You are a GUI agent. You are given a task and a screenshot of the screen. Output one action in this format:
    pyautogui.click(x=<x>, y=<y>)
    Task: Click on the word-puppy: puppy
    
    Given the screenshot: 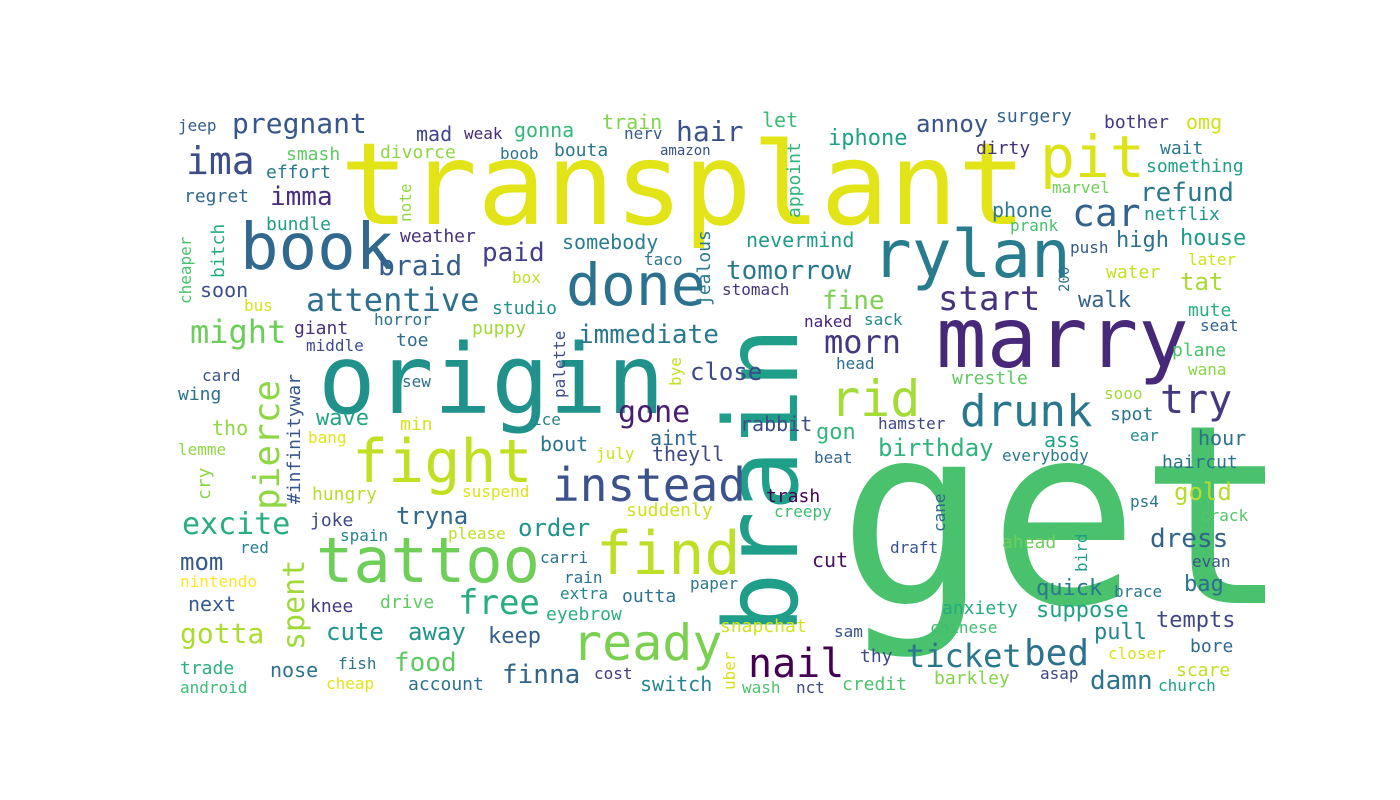 What is the action you would take?
    pyautogui.click(x=499, y=328)
    